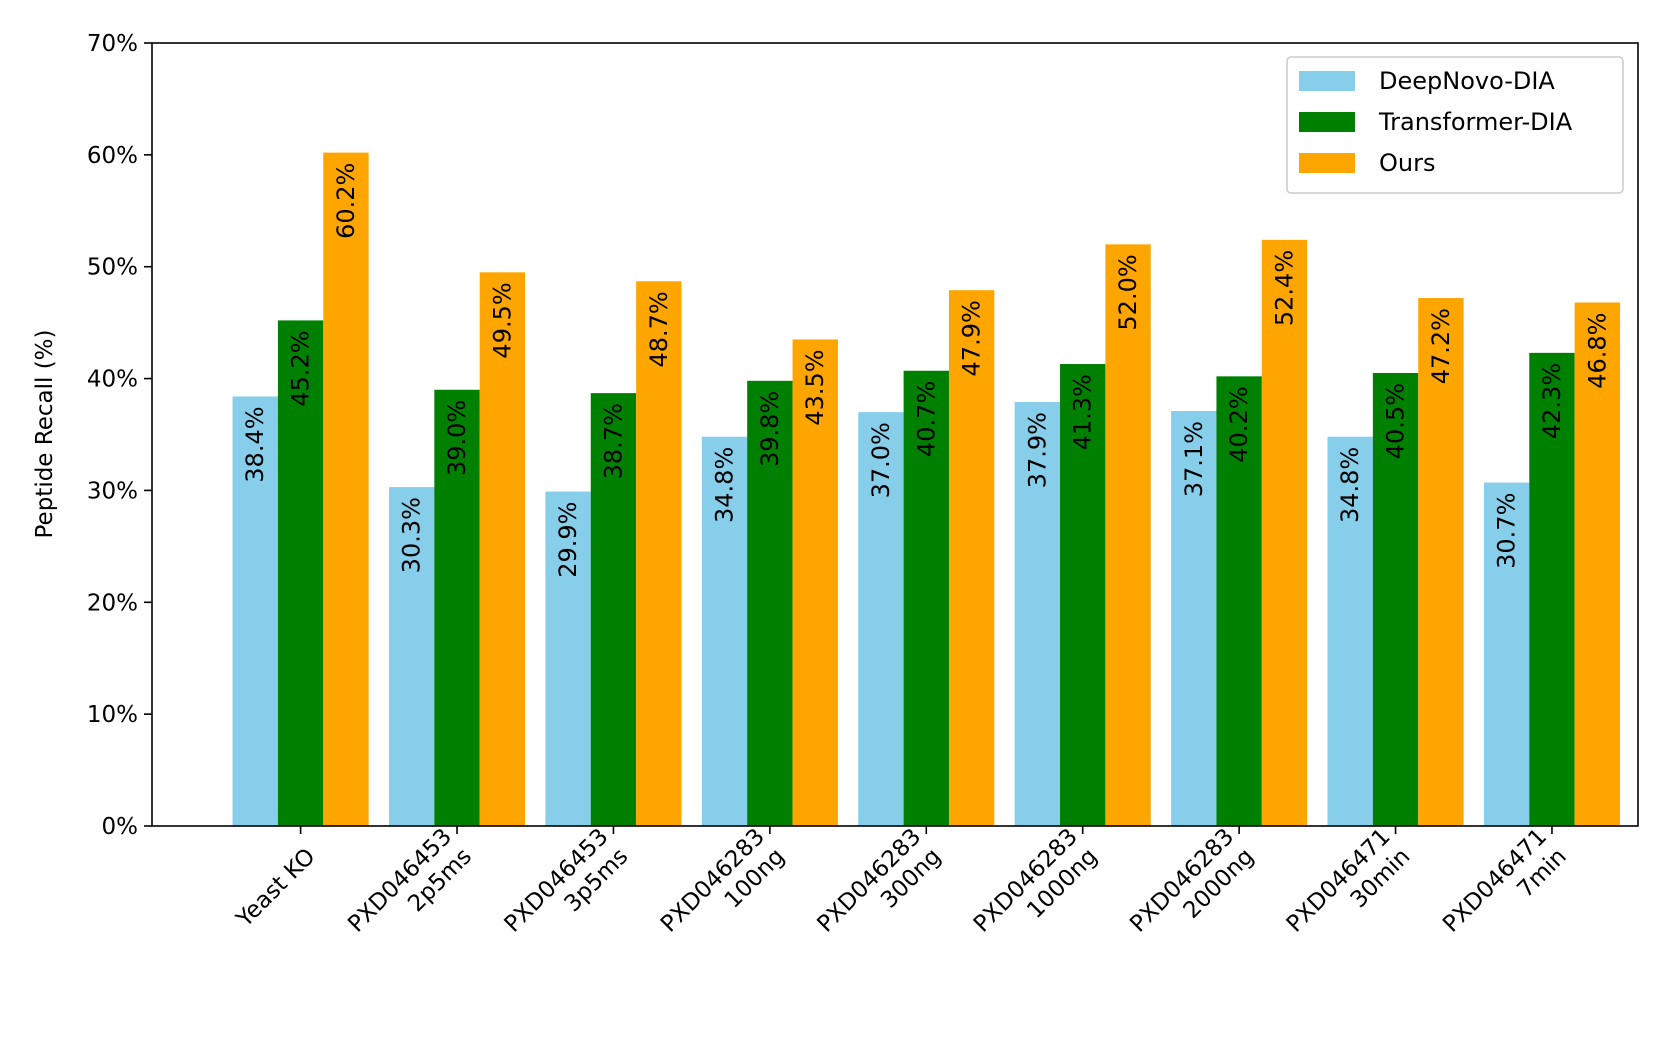 The width and height of the screenshot is (1661, 1038). I want to click on bar-value-label: 40.5%, so click(1396, 421).